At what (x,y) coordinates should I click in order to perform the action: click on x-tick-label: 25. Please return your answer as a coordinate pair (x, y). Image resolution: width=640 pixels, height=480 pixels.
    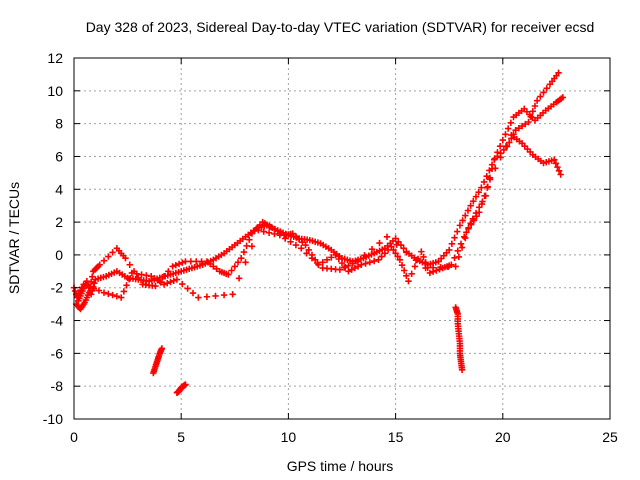
    Looking at the image, I should click on (610, 437).